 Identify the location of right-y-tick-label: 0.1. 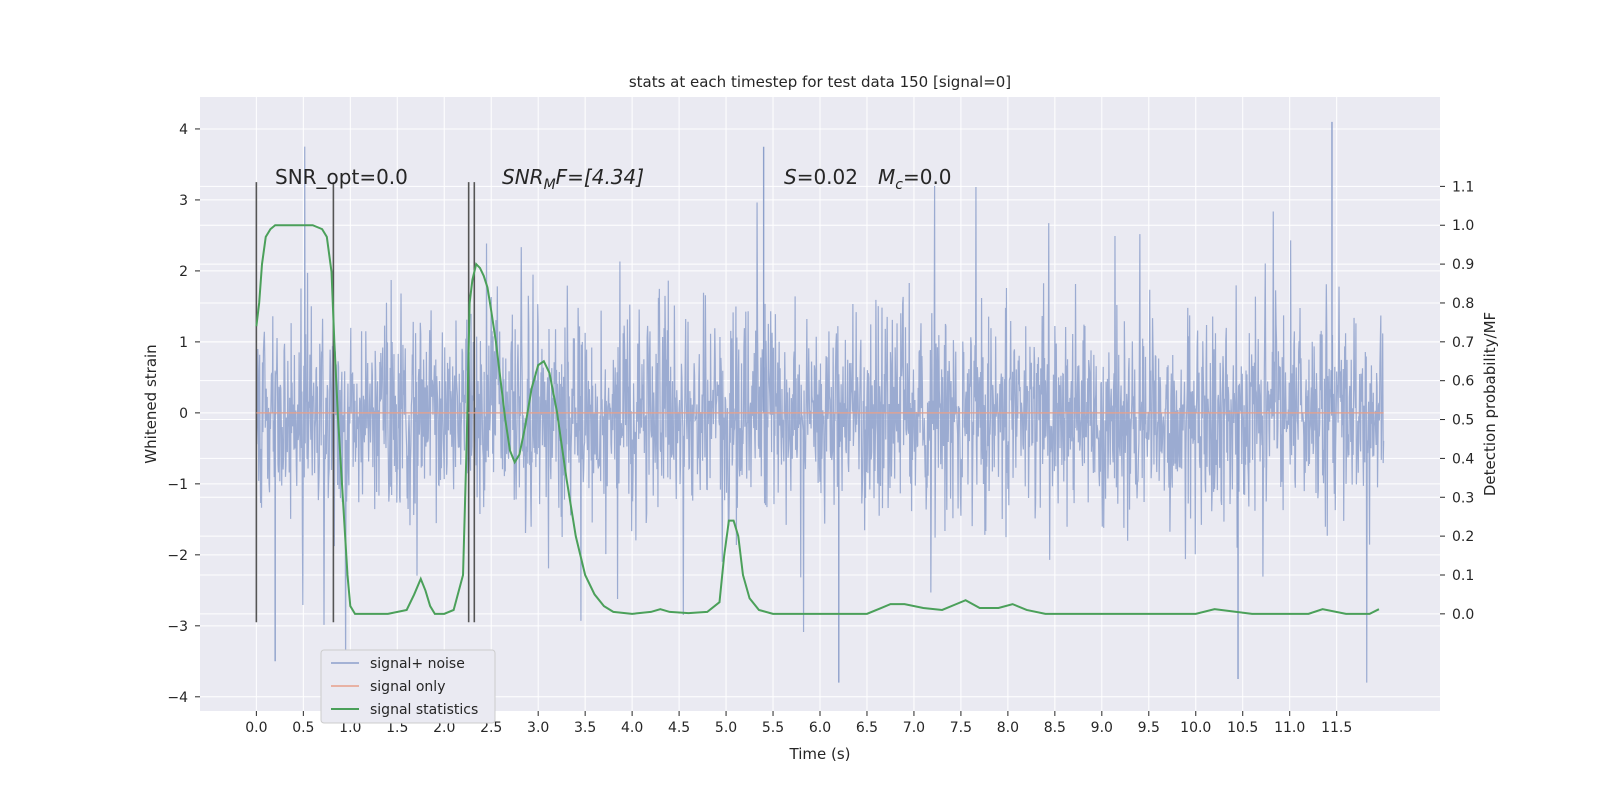
(1463, 576).